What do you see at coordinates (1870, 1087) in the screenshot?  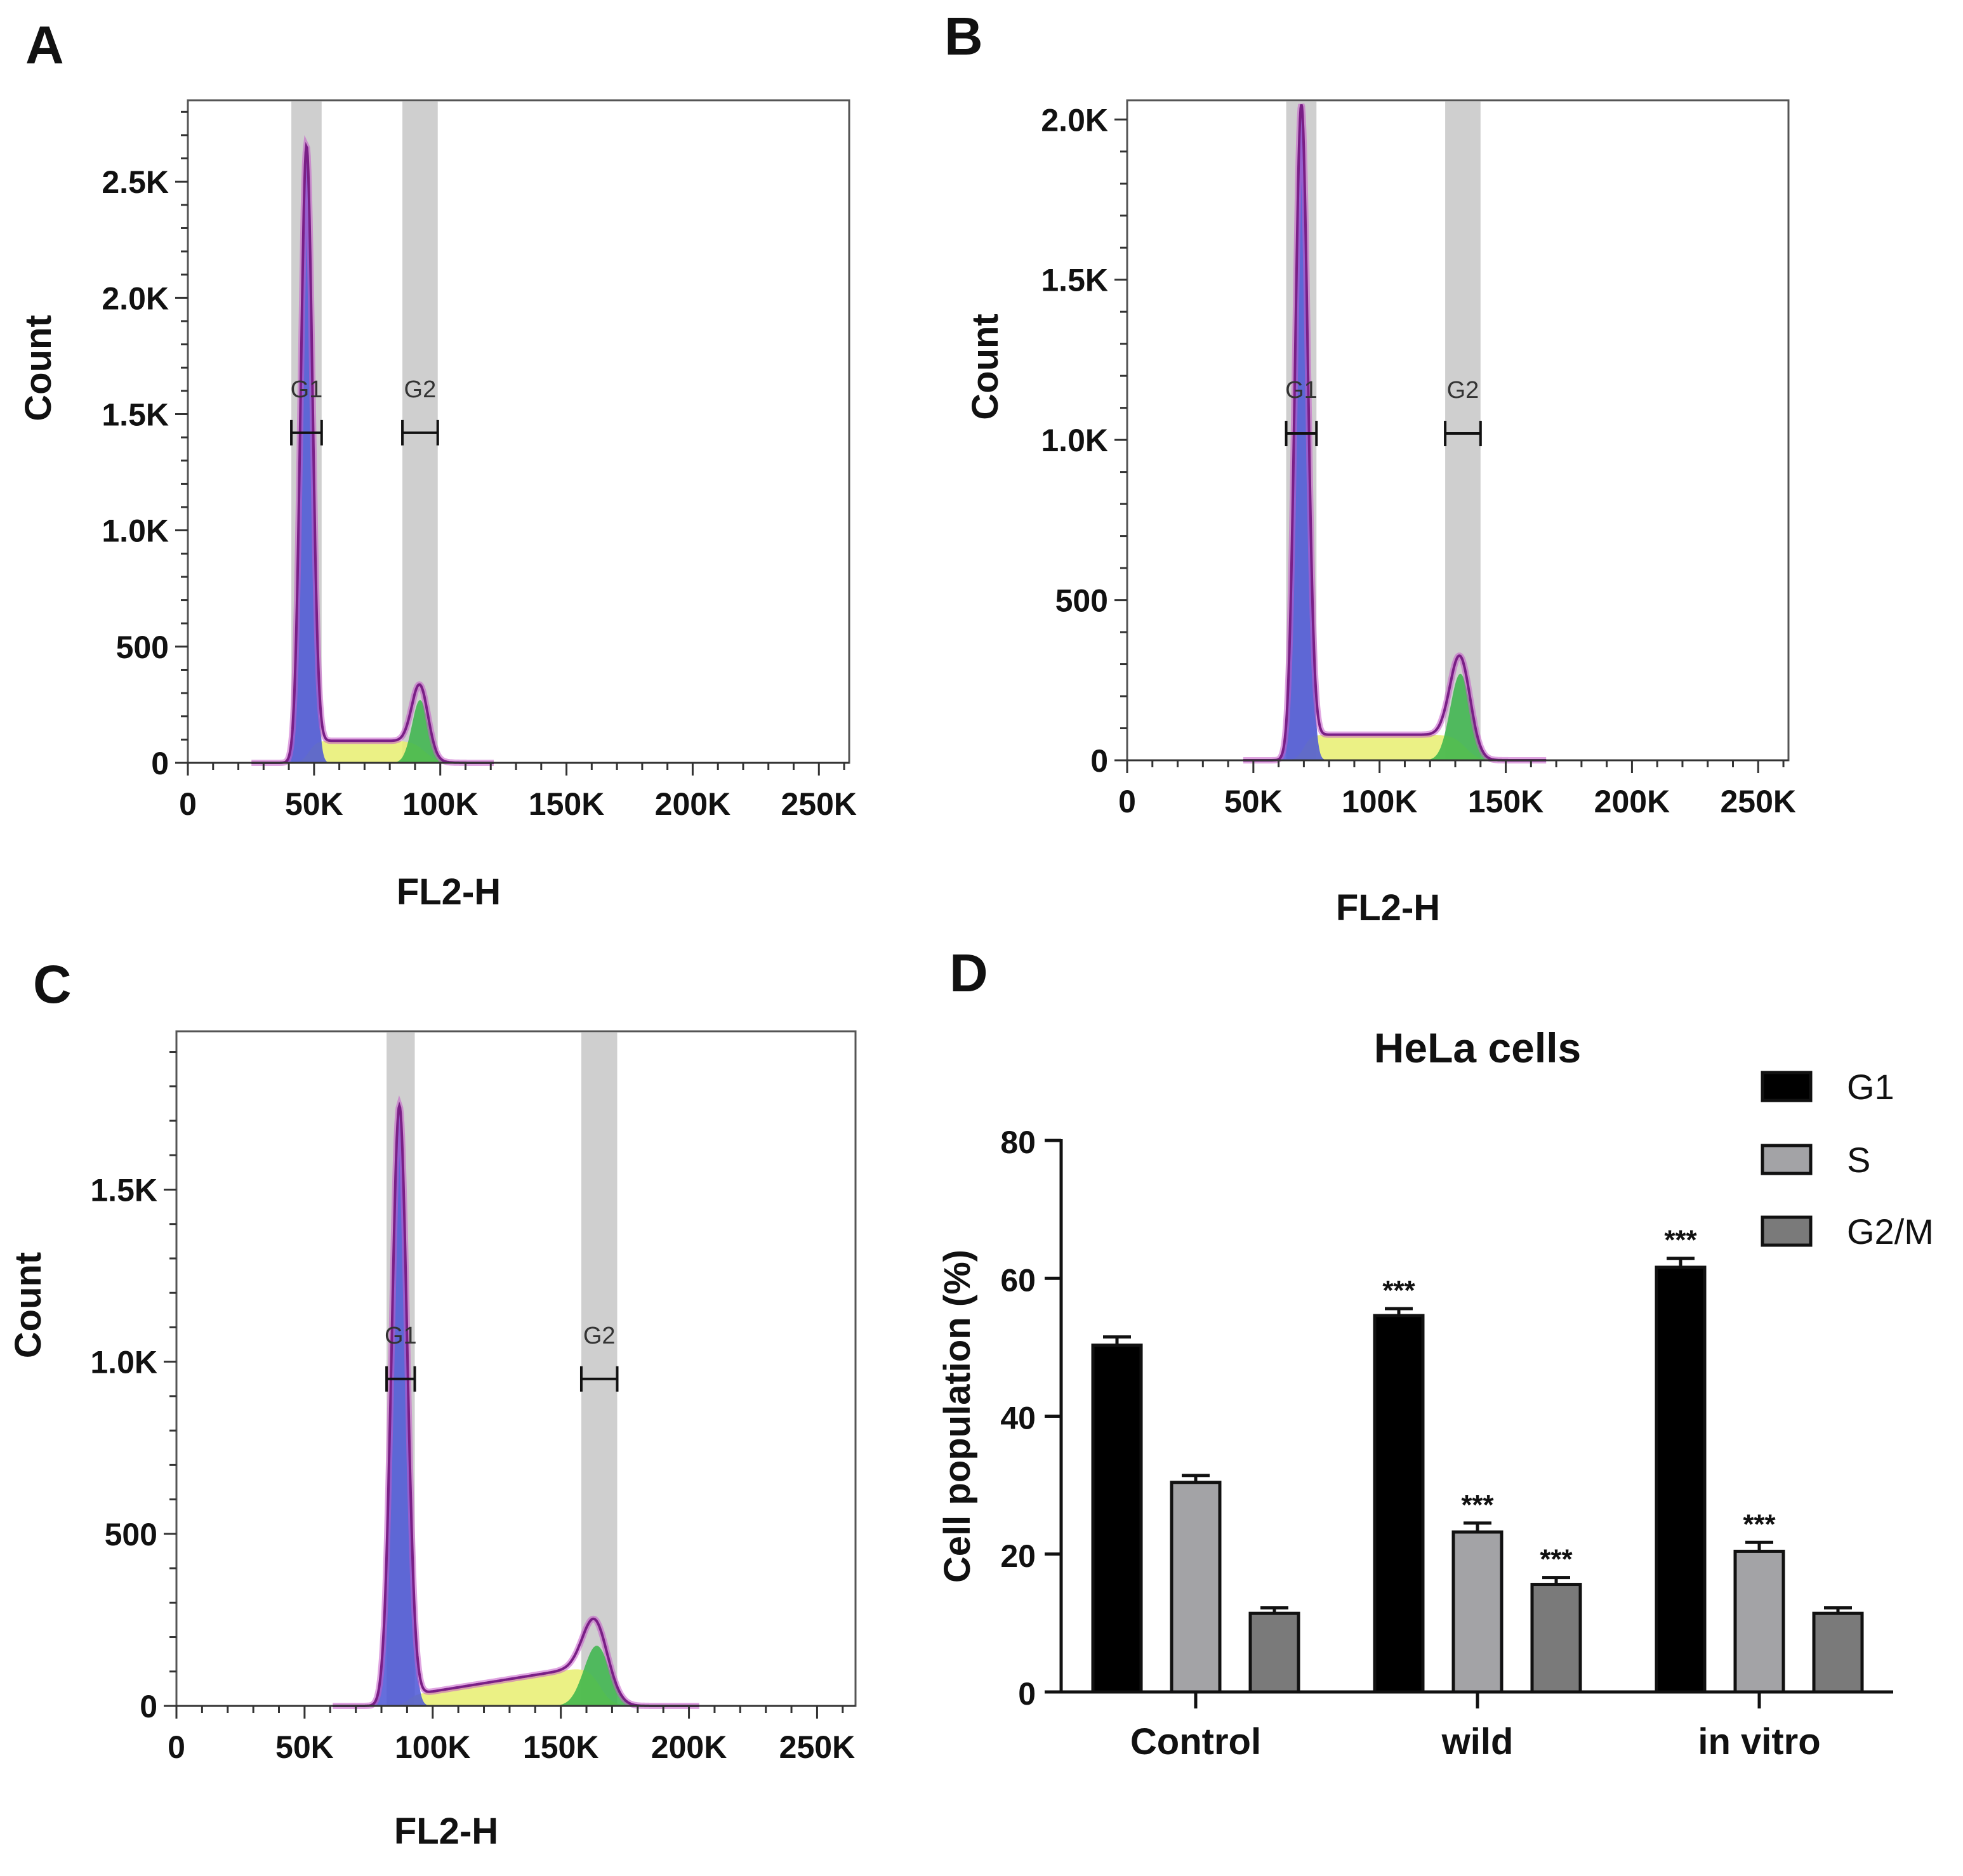 I see `legend-label: G1` at bounding box center [1870, 1087].